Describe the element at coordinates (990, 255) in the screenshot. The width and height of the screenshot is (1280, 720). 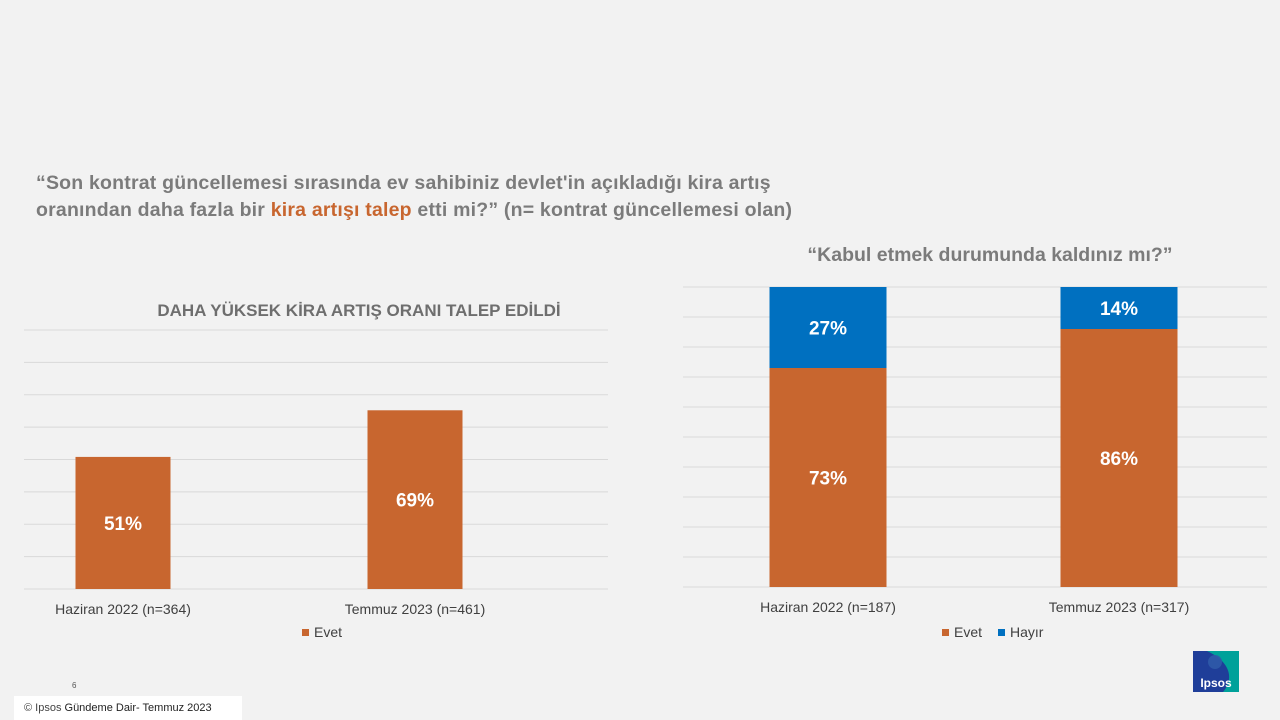
I see `right-chart-title: “Kabul etmek durumunda kaldınız mı?”` at that location.